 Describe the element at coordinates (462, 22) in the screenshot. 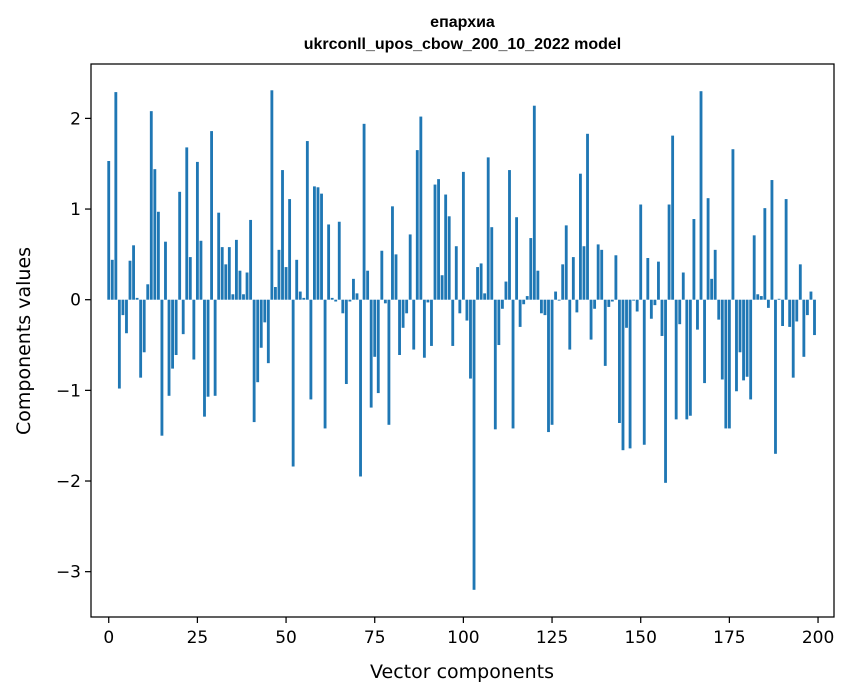

I see `chart-title-line-1: епархиа` at that location.